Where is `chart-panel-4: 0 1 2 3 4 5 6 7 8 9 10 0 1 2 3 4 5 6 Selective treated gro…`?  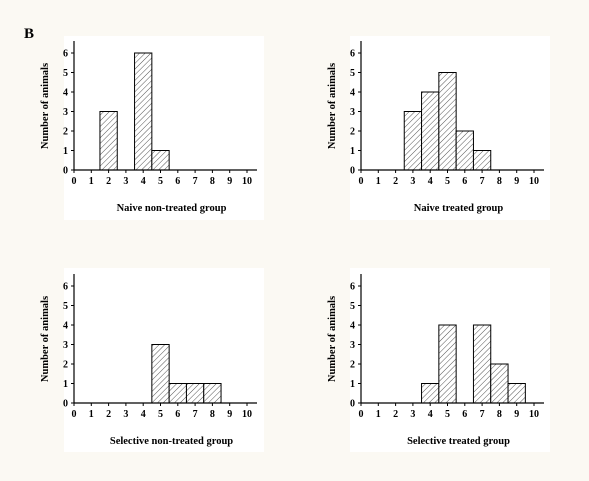 chart-panel-4: 0 1 2 3 4 5 6 7 8 9 10 0 1 2 3 4 5 6 Selective treated gro… is located at coordinates (438, 360).